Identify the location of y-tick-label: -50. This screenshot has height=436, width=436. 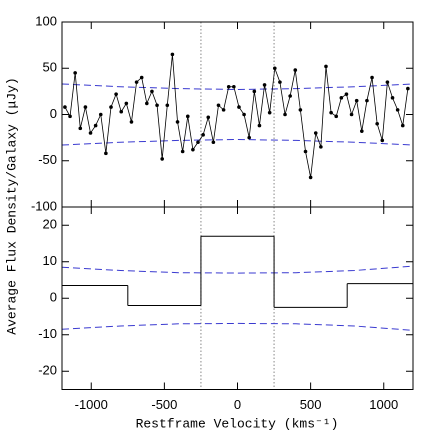
(47, 159).